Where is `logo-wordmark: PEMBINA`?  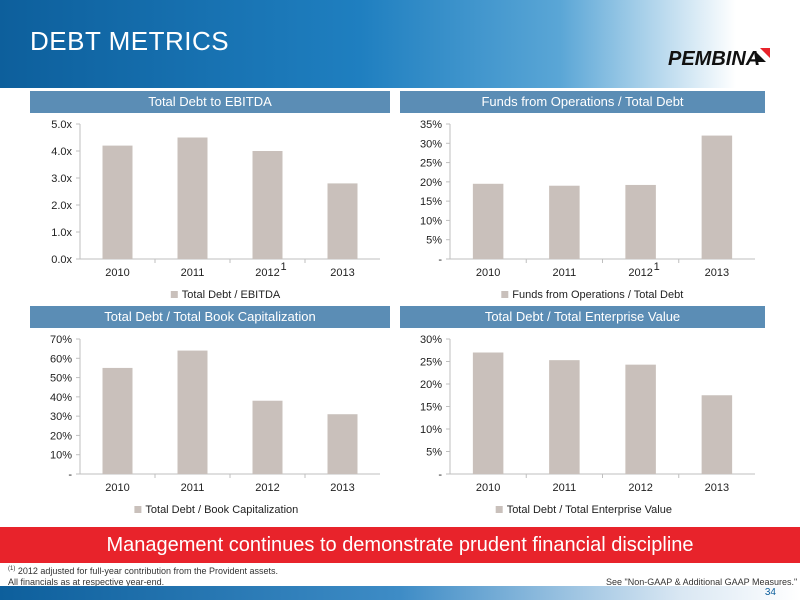 logo-wordmark: PEMBINA is located at coordinates (714, 59).